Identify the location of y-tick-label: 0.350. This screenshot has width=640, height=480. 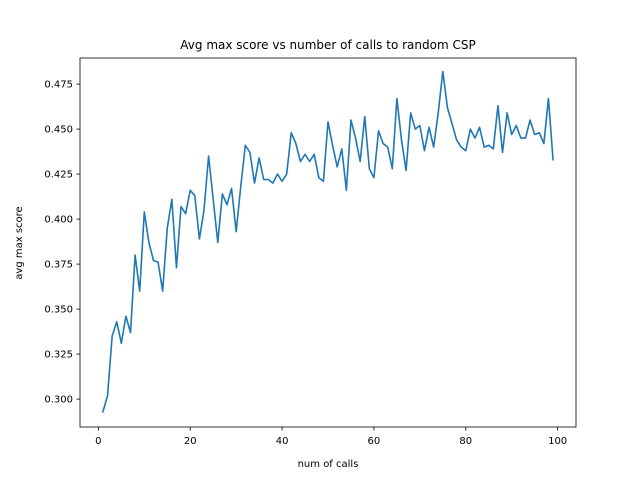
(58, 310).